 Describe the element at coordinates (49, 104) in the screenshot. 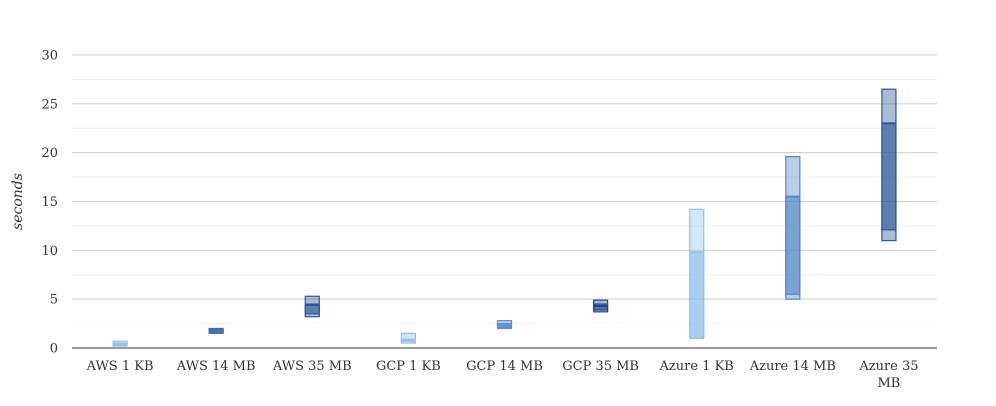

I see `y-tick-label: 25` at that location.